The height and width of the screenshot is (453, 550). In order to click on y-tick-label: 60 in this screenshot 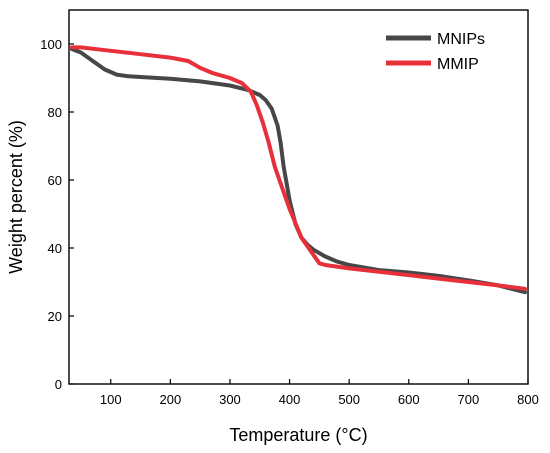, I will do `click(55, 180)`.